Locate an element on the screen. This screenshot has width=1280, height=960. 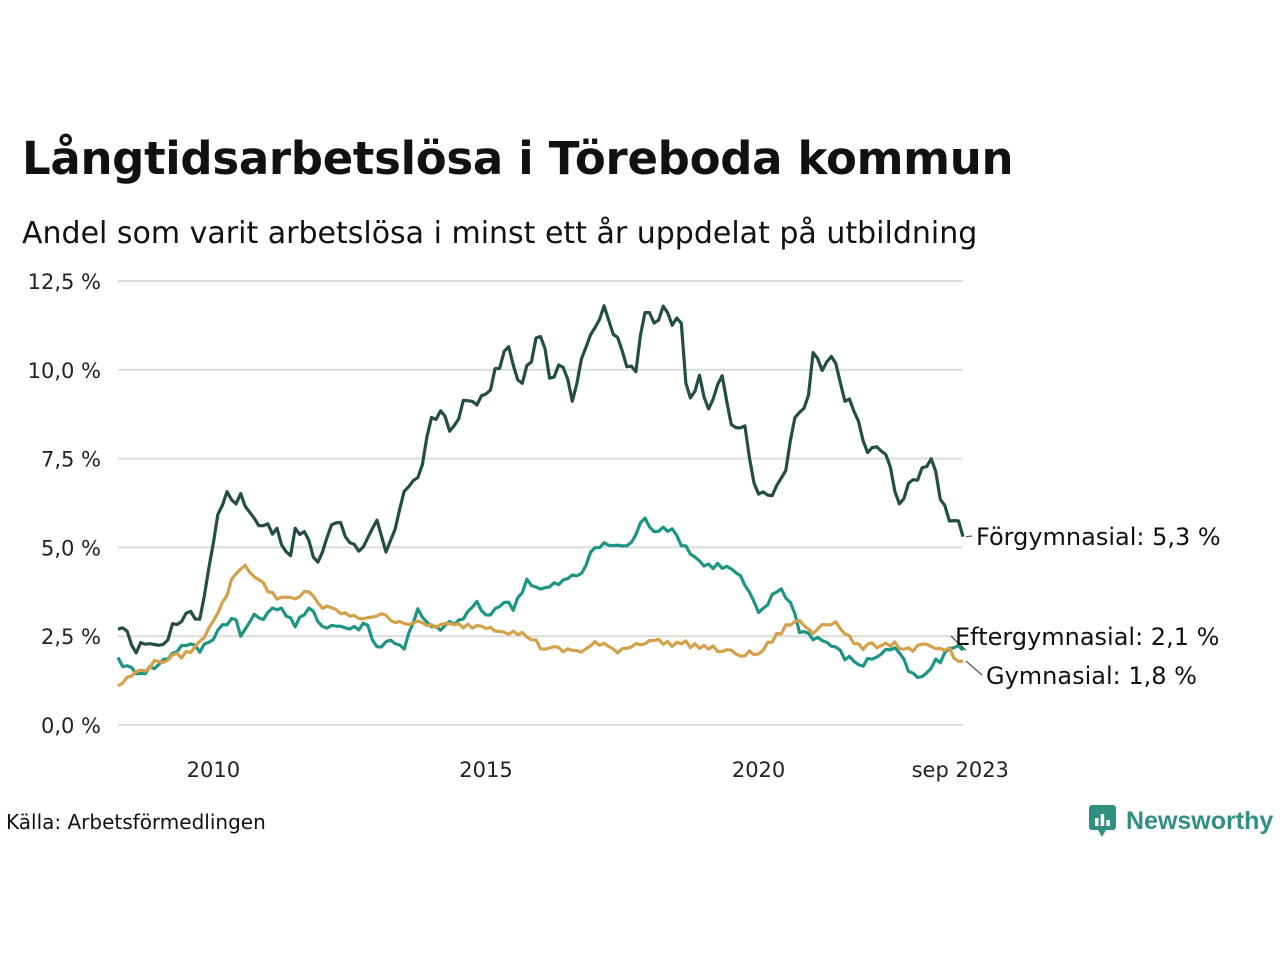
source-note: Källa: Arbetsförmedlingen is located at coordinates (136, 822).